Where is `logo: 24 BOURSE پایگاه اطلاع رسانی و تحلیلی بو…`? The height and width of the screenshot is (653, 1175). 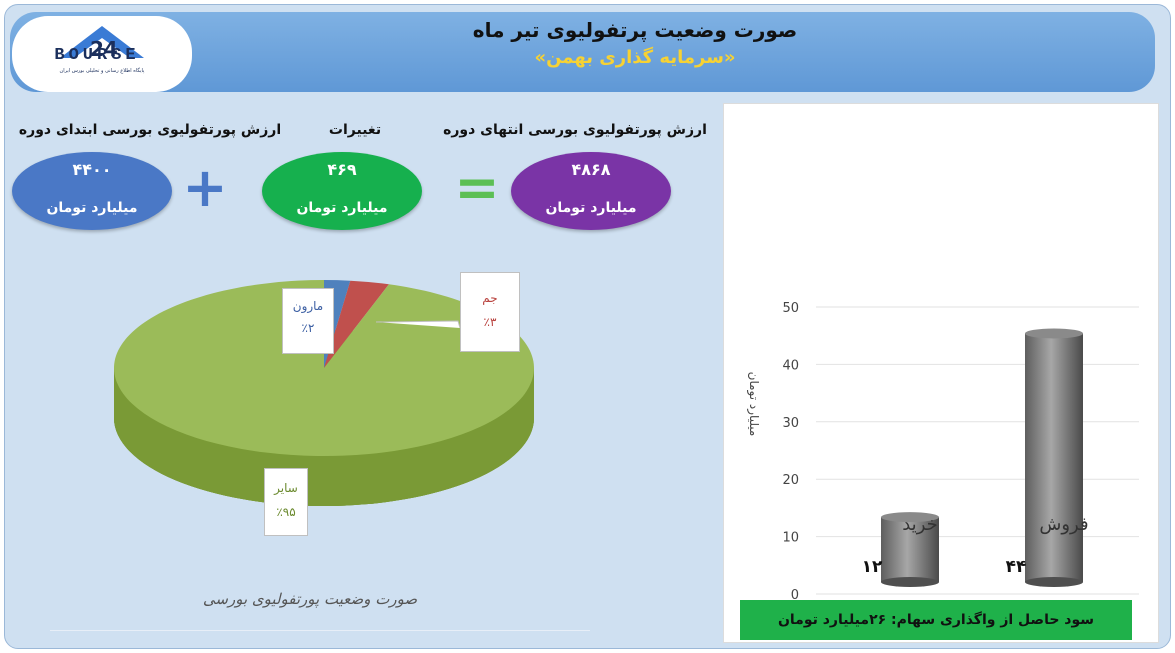 logo: 24 BOURSE پایگاه اطلاع رسانی و تحلیلی بو… is located at coordinates (102, 54).